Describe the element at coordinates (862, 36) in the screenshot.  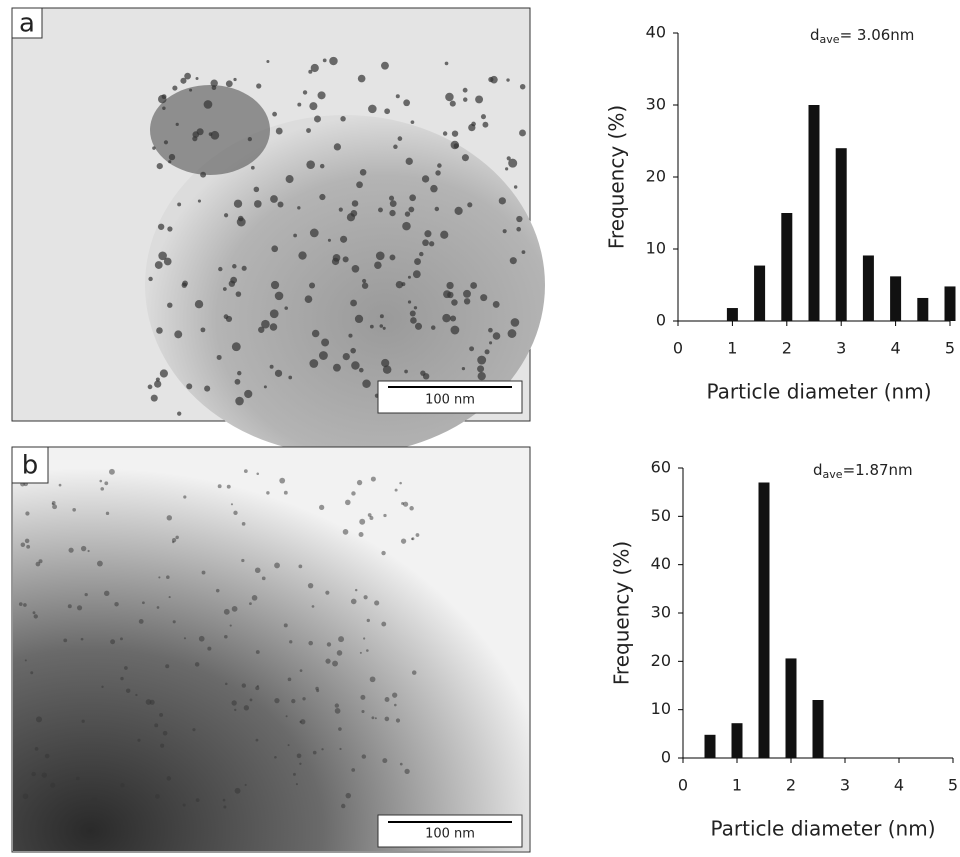
I see `annotation: dave= 3.06nm` at that location.